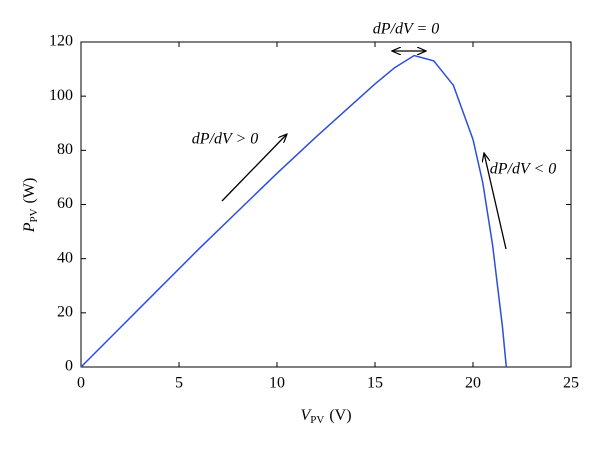 The height and width of the screenshot is (449, 600). Describe the element at coordinates (65, 149) in the screenshot. I see `y-tick-label: 80` at that location.